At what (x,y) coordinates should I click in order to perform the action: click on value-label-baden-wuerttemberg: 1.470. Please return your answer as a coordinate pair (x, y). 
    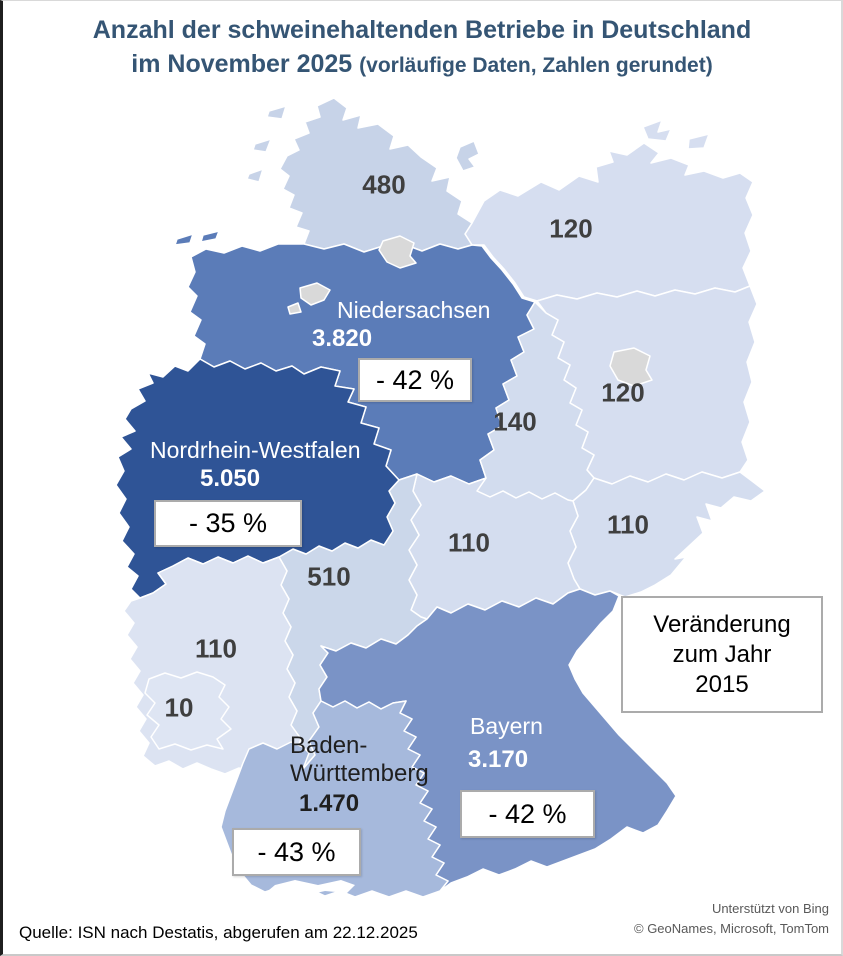
    Looking at the image, I should click on (329, 803).